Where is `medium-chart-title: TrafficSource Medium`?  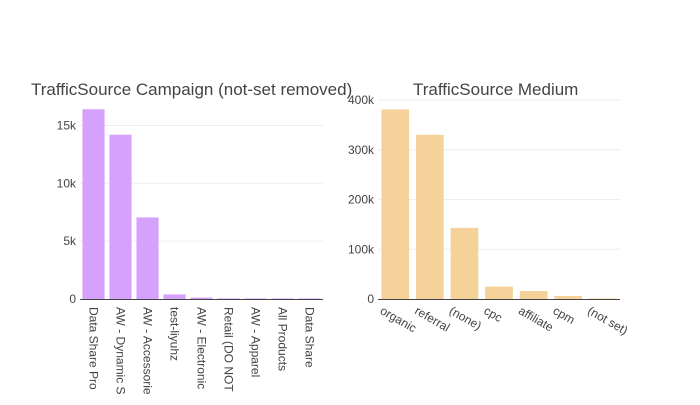
medium-chart-title: TrafficSource Medium is located at coordinates (495, 89).